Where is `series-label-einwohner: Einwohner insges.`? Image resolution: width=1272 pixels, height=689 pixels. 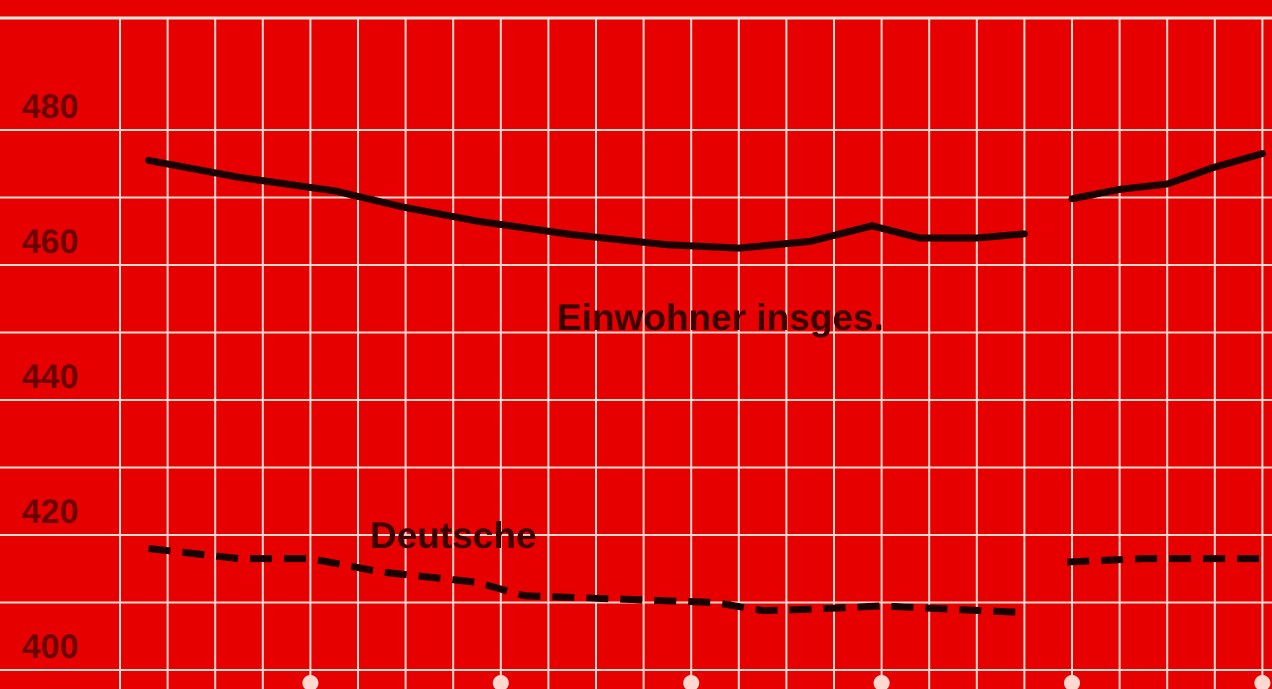 series-label-einwohner: Einwohner insges. is located at coordinates (720, 317).